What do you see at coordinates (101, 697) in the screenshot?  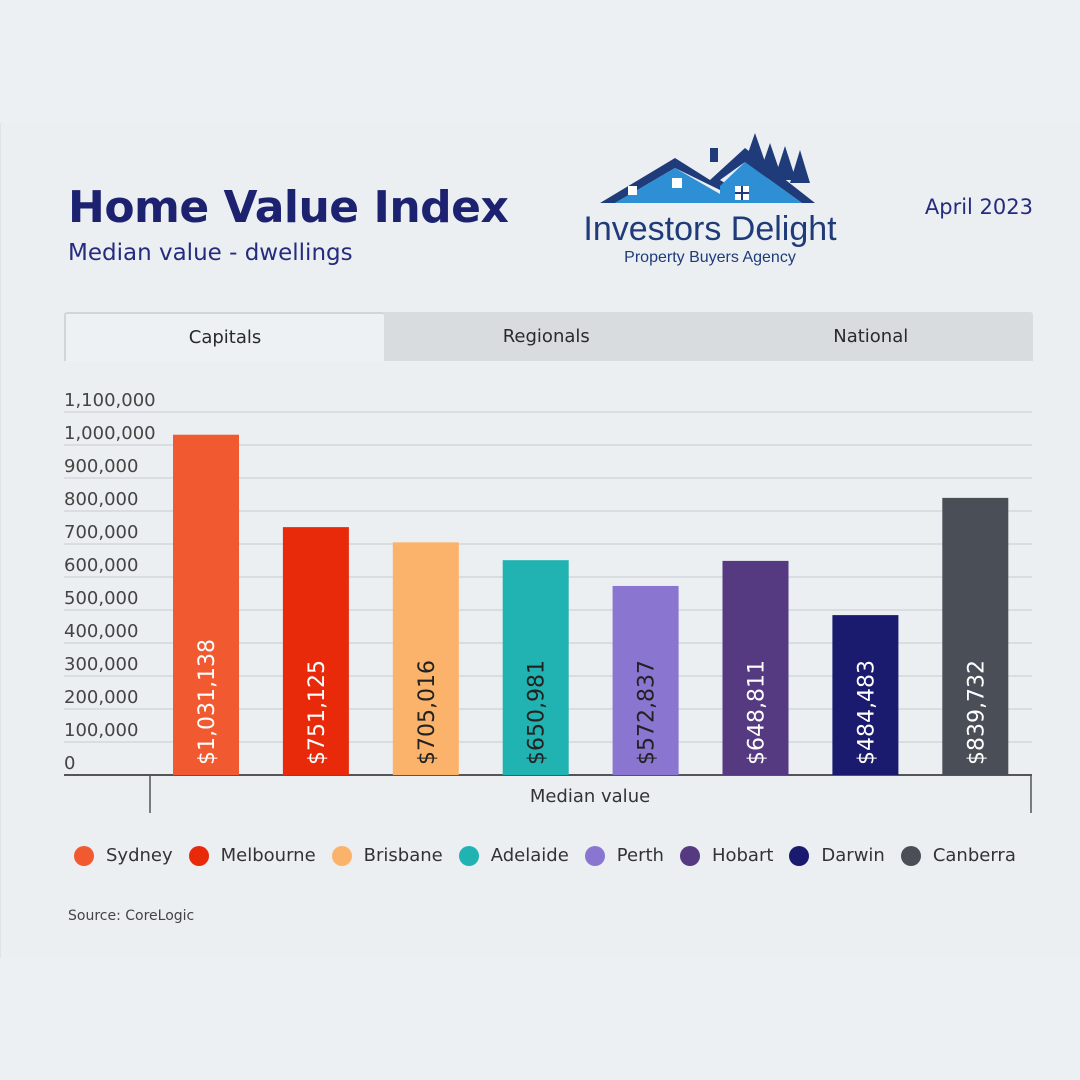 I see `y-tick-label: 200,000` at bounding box center [101, 697].